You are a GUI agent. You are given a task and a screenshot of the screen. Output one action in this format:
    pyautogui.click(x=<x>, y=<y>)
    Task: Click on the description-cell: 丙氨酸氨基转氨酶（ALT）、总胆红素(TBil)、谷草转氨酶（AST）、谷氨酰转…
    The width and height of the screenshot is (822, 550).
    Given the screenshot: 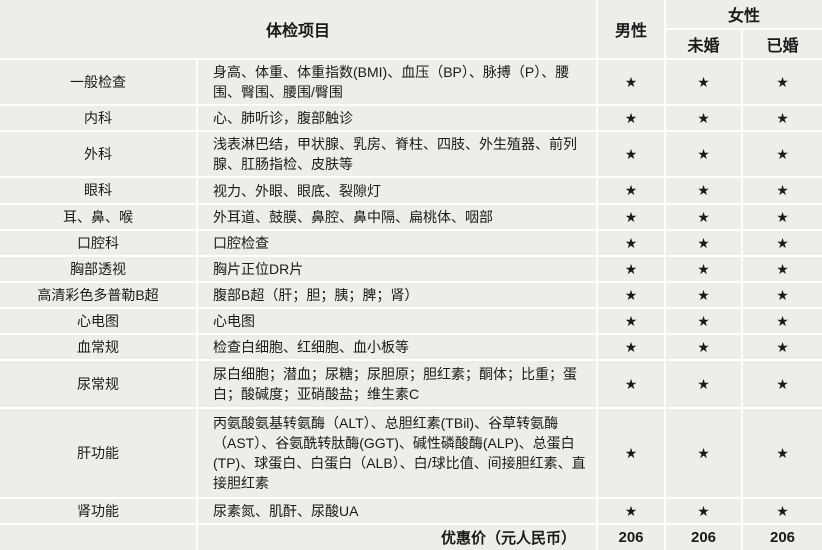 What is the action you would take?
    pyautogui.click(x=397, y=453)
    